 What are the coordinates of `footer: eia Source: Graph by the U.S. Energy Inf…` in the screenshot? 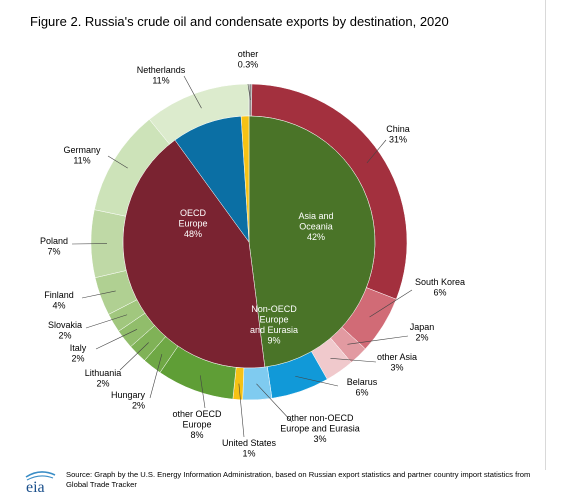 It's located at (287, 481).